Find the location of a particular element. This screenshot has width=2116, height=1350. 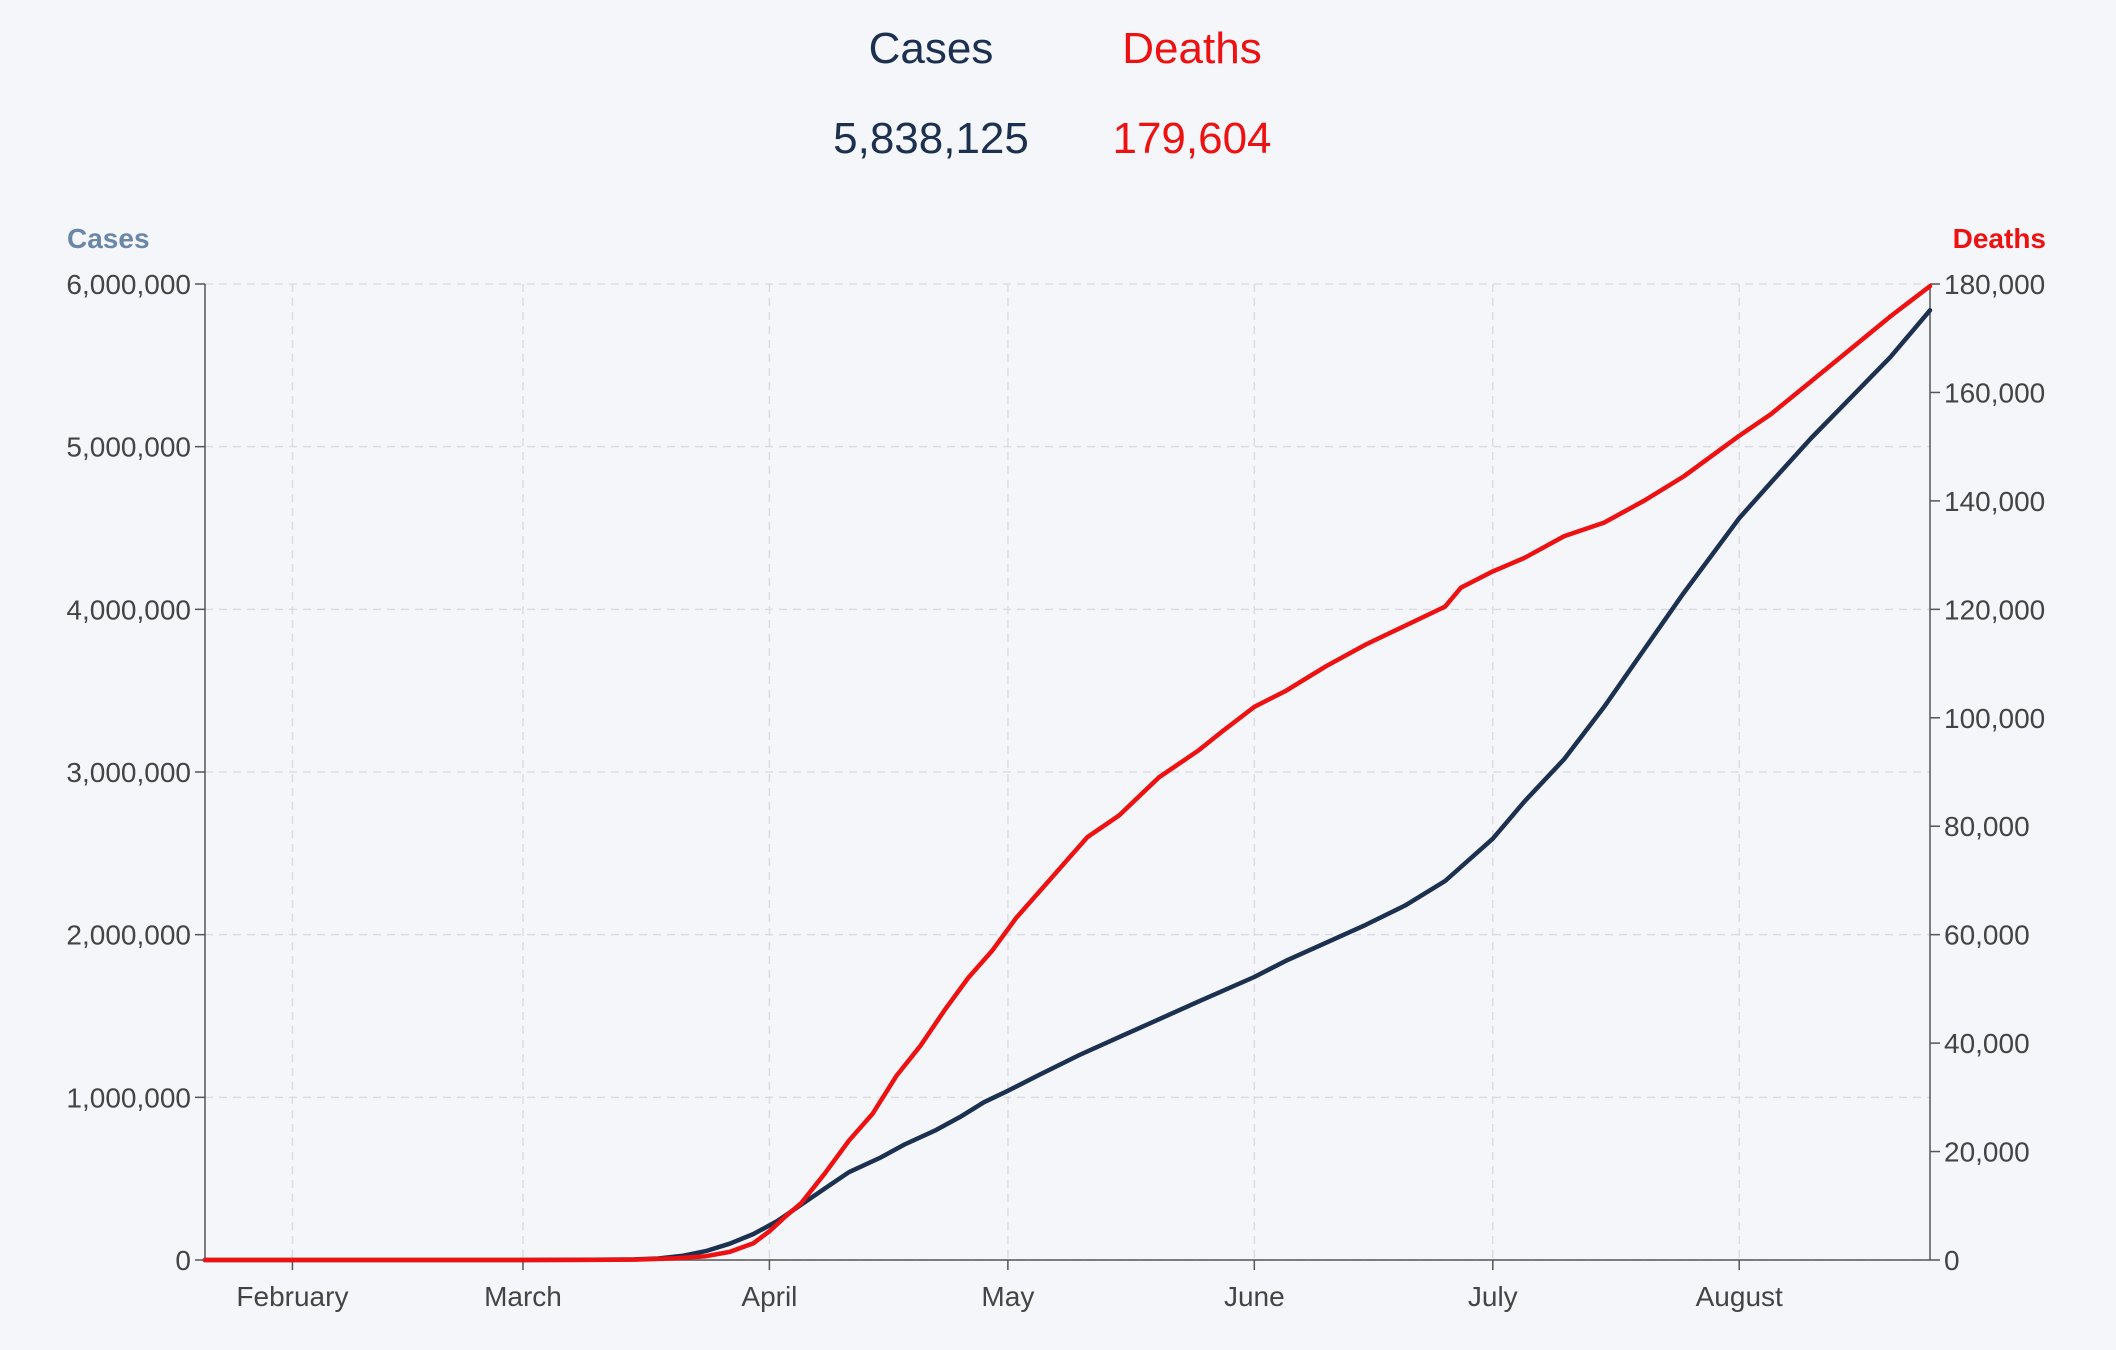

left-tick-label: 4,000,000 is located at coordinates (128, 609).